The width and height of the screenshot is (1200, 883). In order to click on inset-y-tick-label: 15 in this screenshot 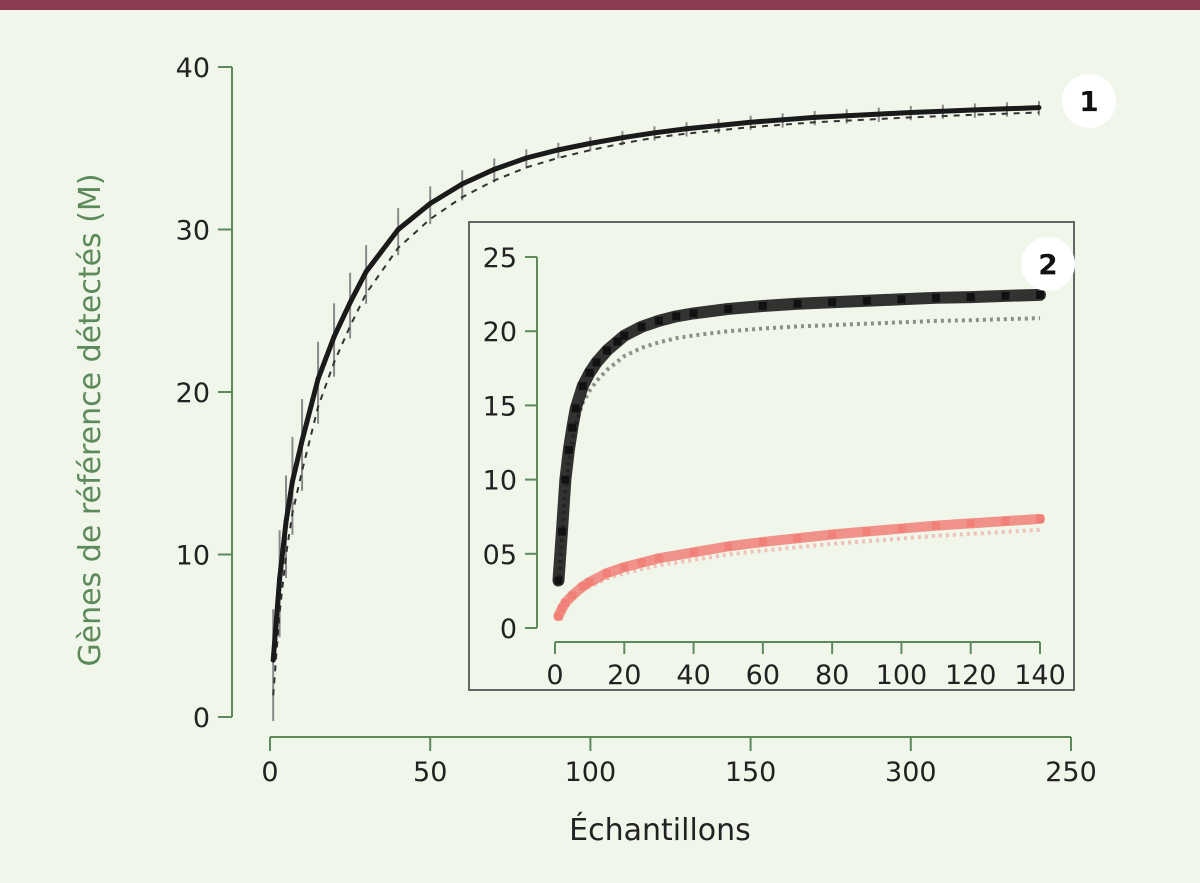, I will do `click(500, 406)`.